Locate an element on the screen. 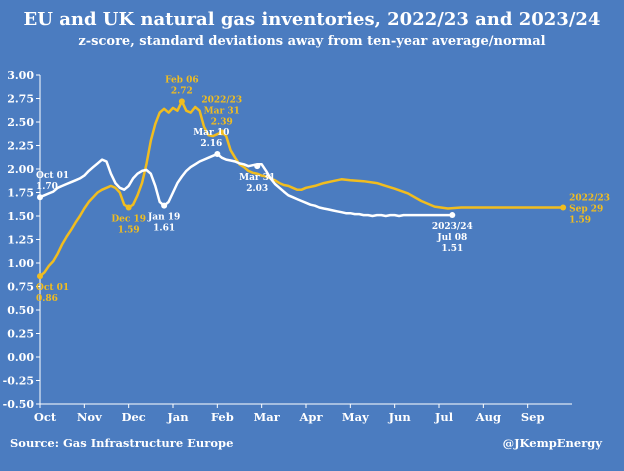 Image resolution: width=624 pixels, height=471 pixels. y-tick-label: 0.00 is located at coordinates (20, 357).